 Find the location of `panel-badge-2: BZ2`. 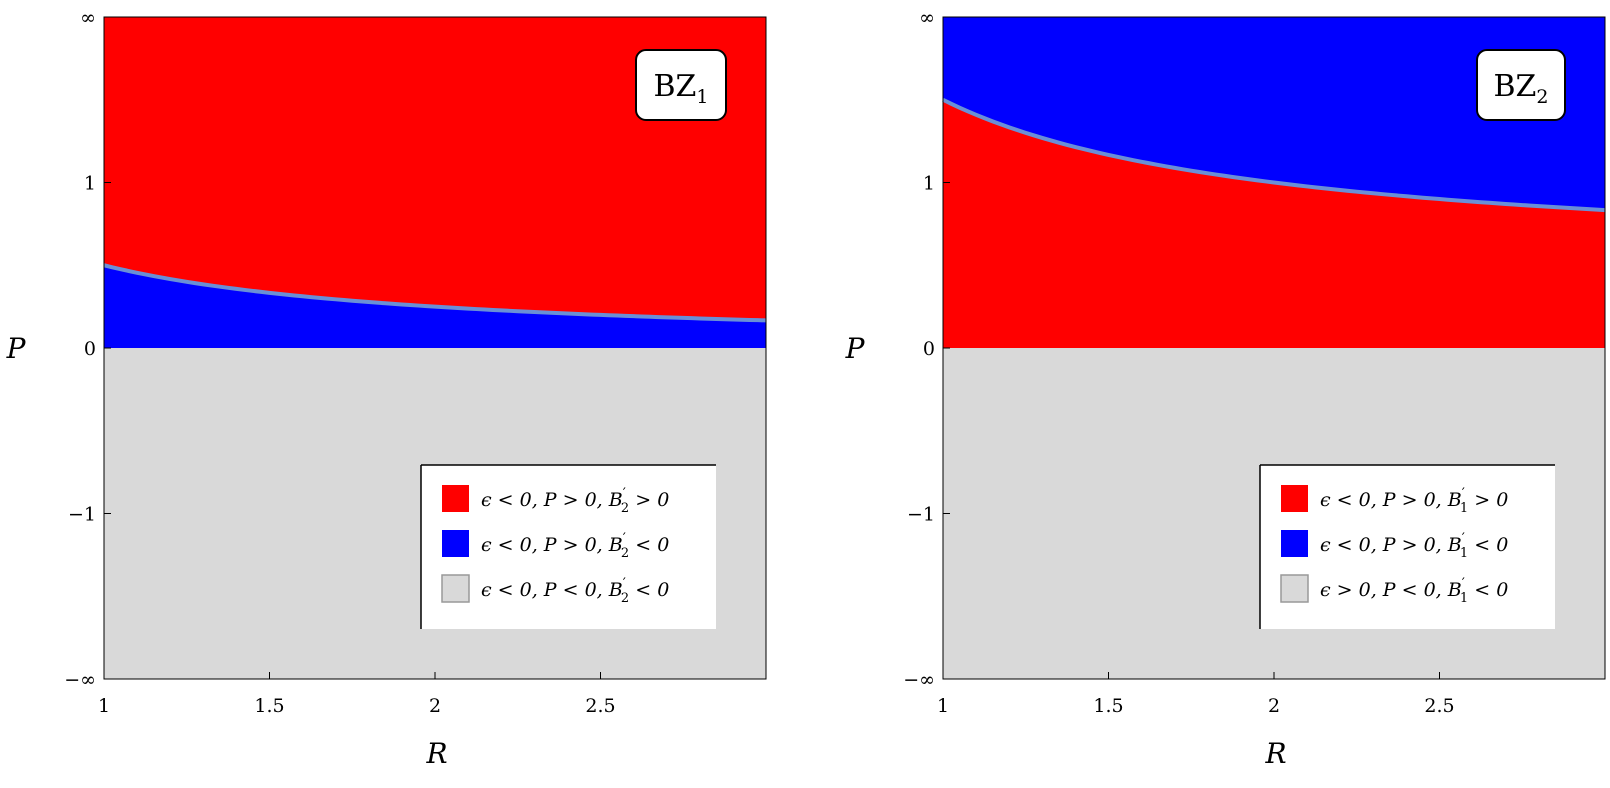

panel-badge-2: BZ2 is located at coordinates (1521, 85).